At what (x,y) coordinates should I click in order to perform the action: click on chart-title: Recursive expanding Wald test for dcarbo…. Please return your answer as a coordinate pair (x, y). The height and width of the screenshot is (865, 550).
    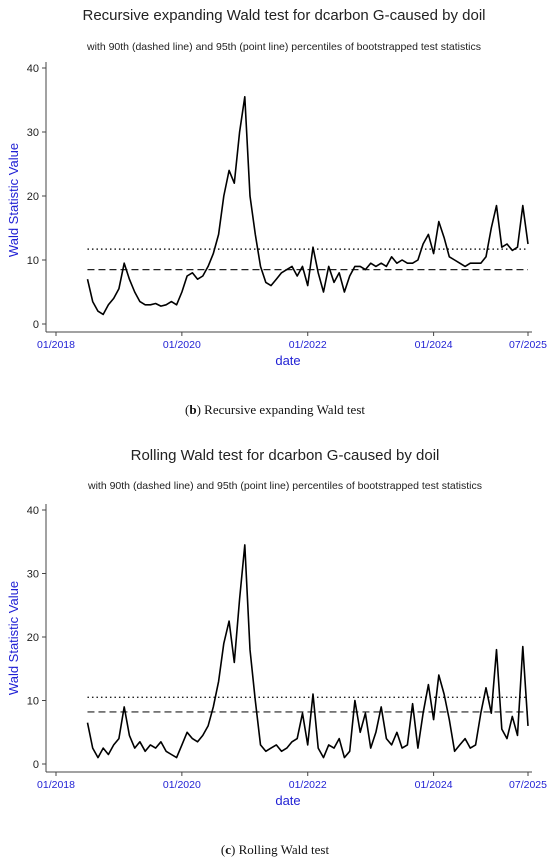
    Looking at the image, I should click on (284, 15).